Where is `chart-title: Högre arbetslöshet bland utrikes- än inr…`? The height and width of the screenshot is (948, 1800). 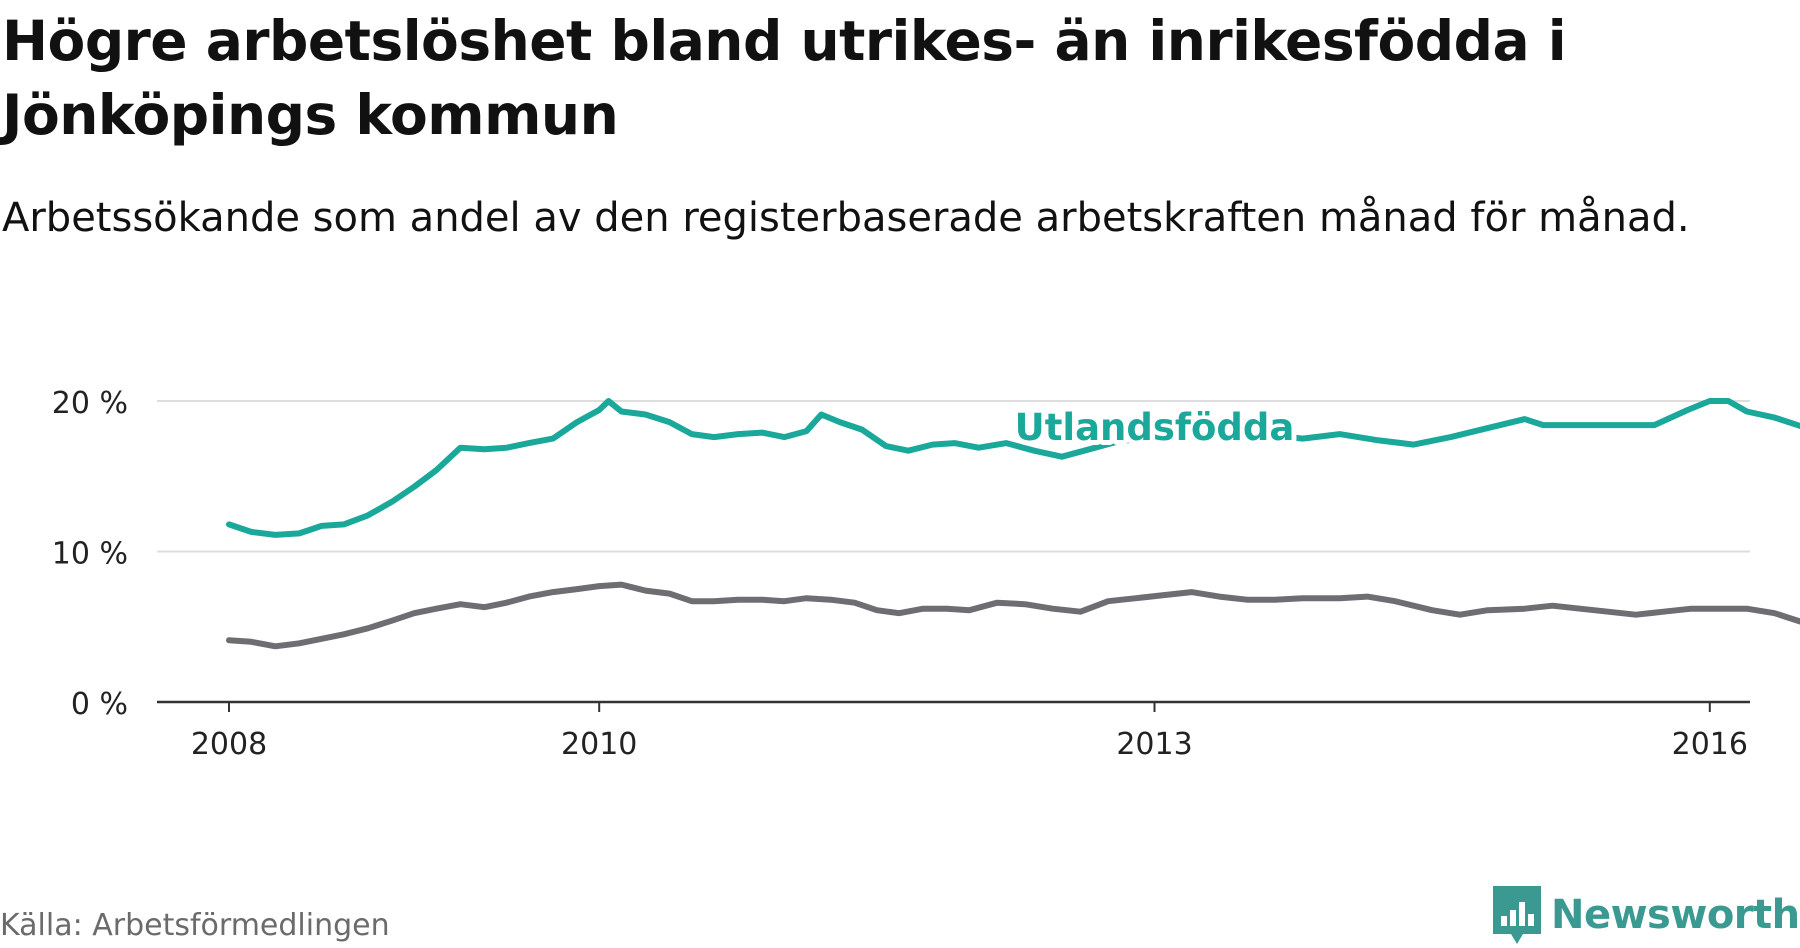
chart-title: Högre arbetslöshet bland utrikes- än inr… is located at coordinates (784, 78).